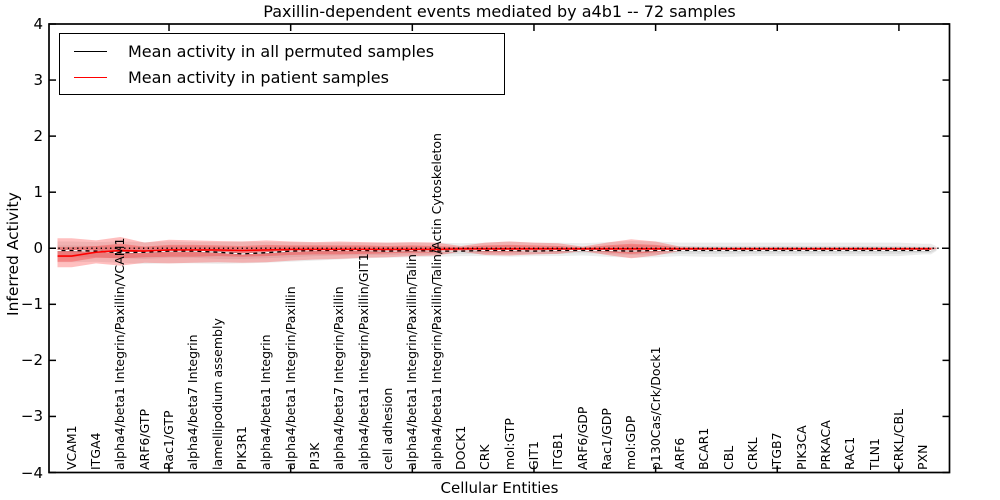  I want to click on y-tick-label: −4, so click(31, 472).